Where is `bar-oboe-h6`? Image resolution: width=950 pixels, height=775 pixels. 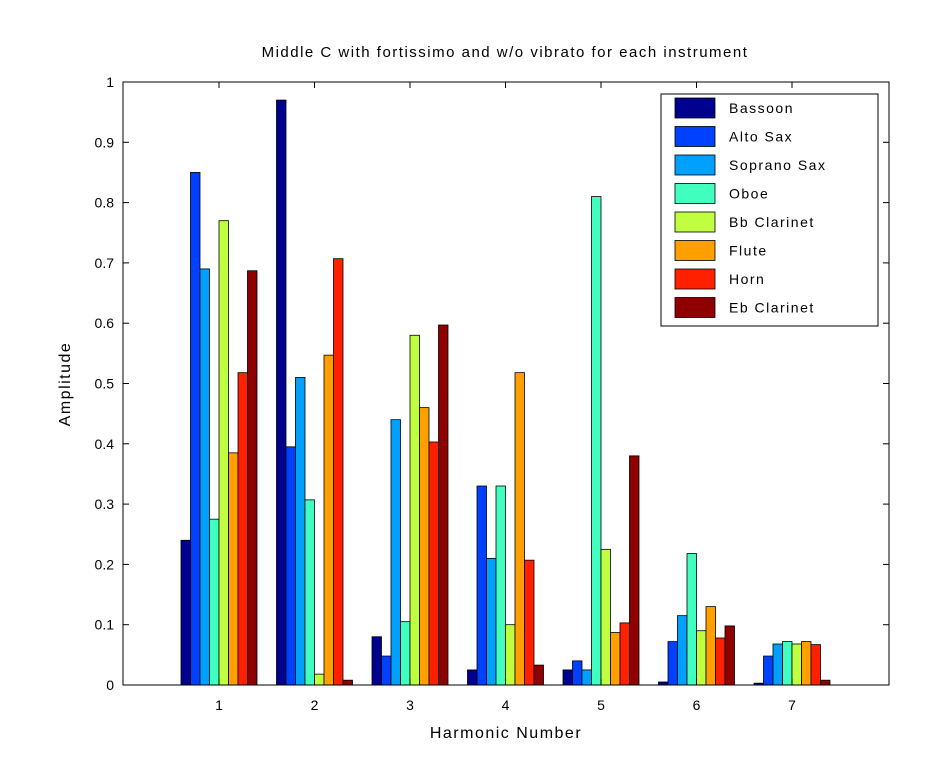 bar-oboe-h6 is located at coordinates (691, 619).